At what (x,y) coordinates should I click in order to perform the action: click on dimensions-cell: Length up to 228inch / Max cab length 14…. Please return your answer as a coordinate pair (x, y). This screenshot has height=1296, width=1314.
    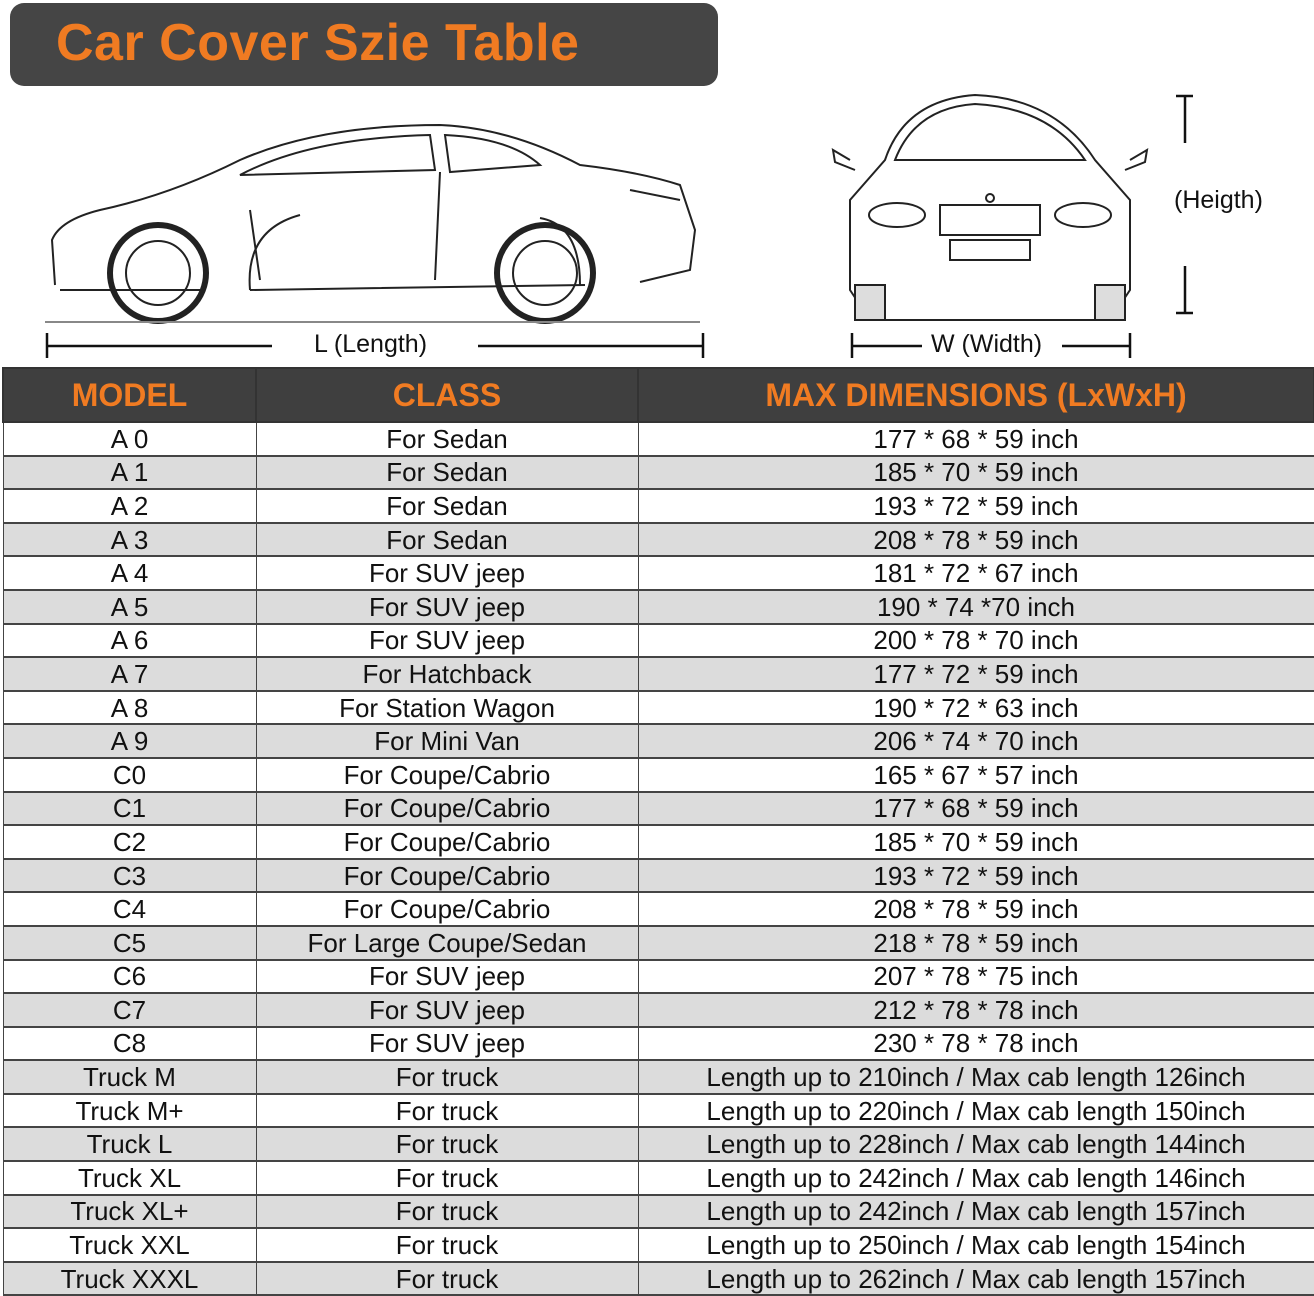
    Looking at the image, I should click on (975, 1144).